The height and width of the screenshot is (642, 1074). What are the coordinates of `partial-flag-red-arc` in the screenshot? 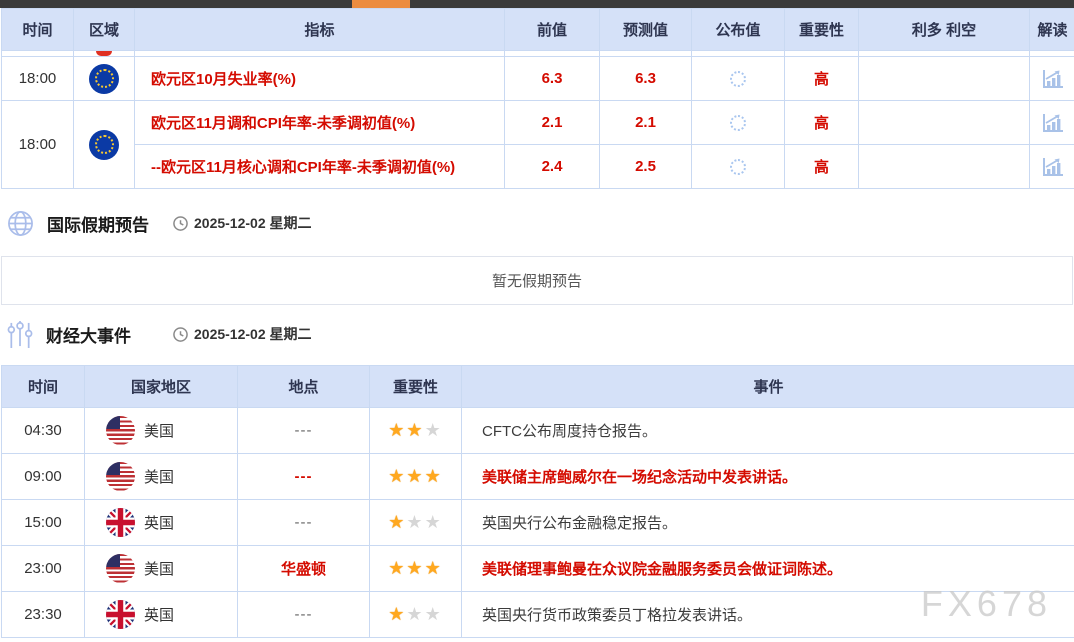 It's located at (104, 53).